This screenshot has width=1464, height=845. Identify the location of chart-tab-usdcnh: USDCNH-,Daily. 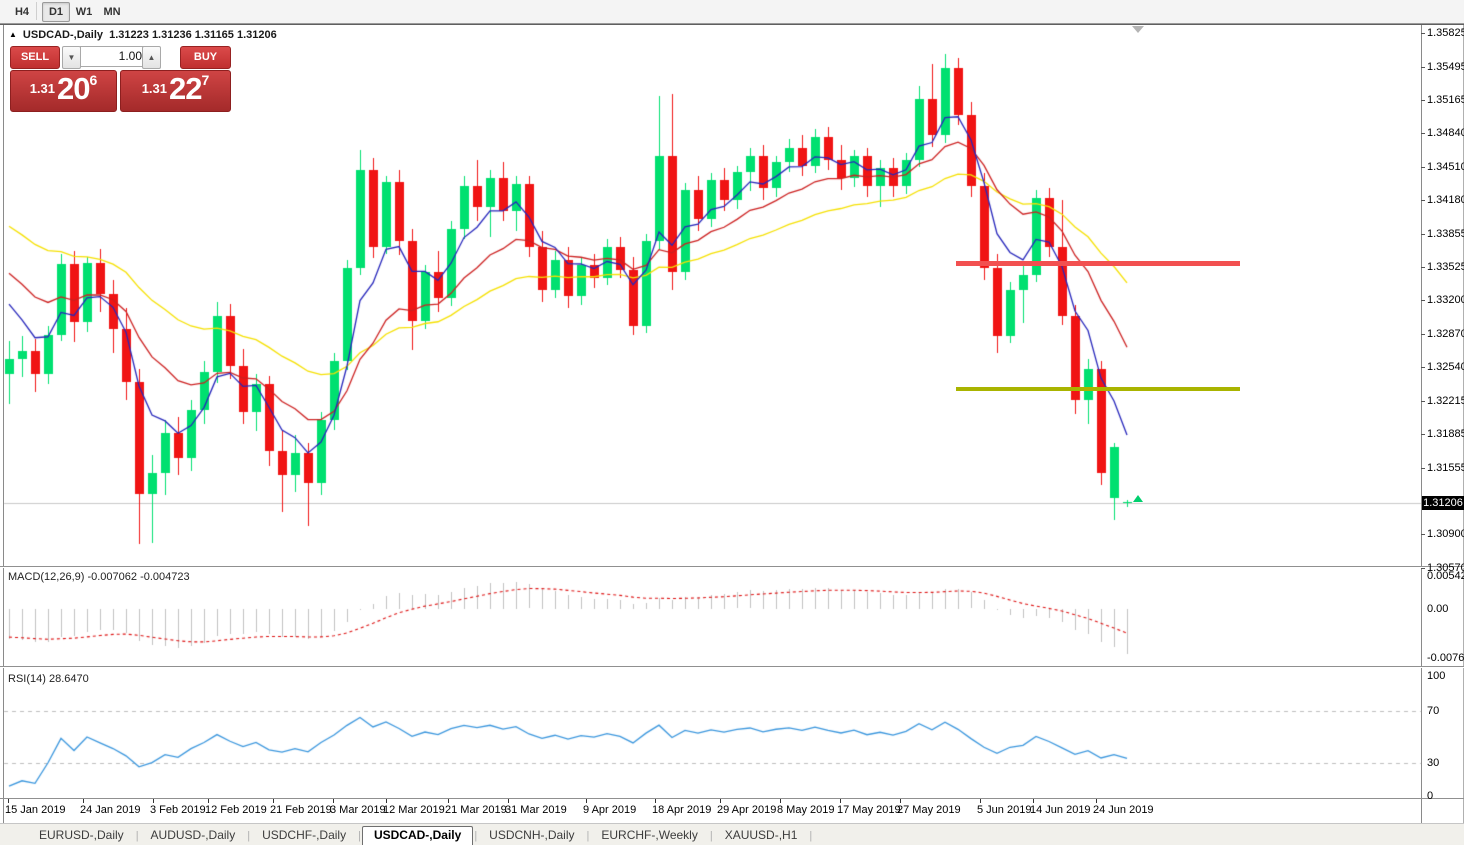
(532, 835).